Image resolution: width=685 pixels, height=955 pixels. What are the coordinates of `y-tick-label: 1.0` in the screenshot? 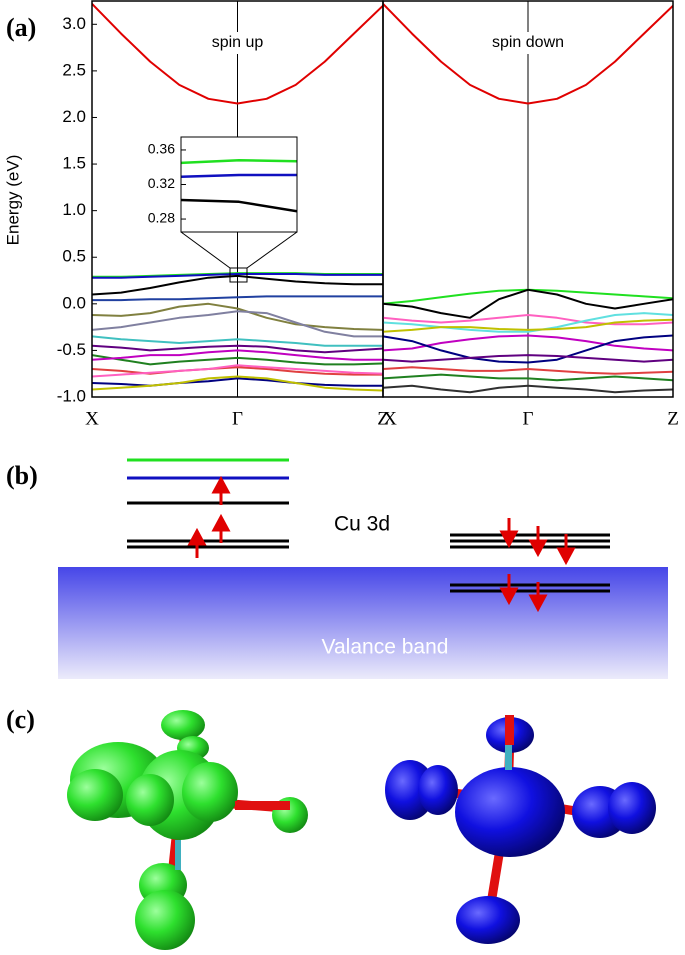 It's located at (74, 209).